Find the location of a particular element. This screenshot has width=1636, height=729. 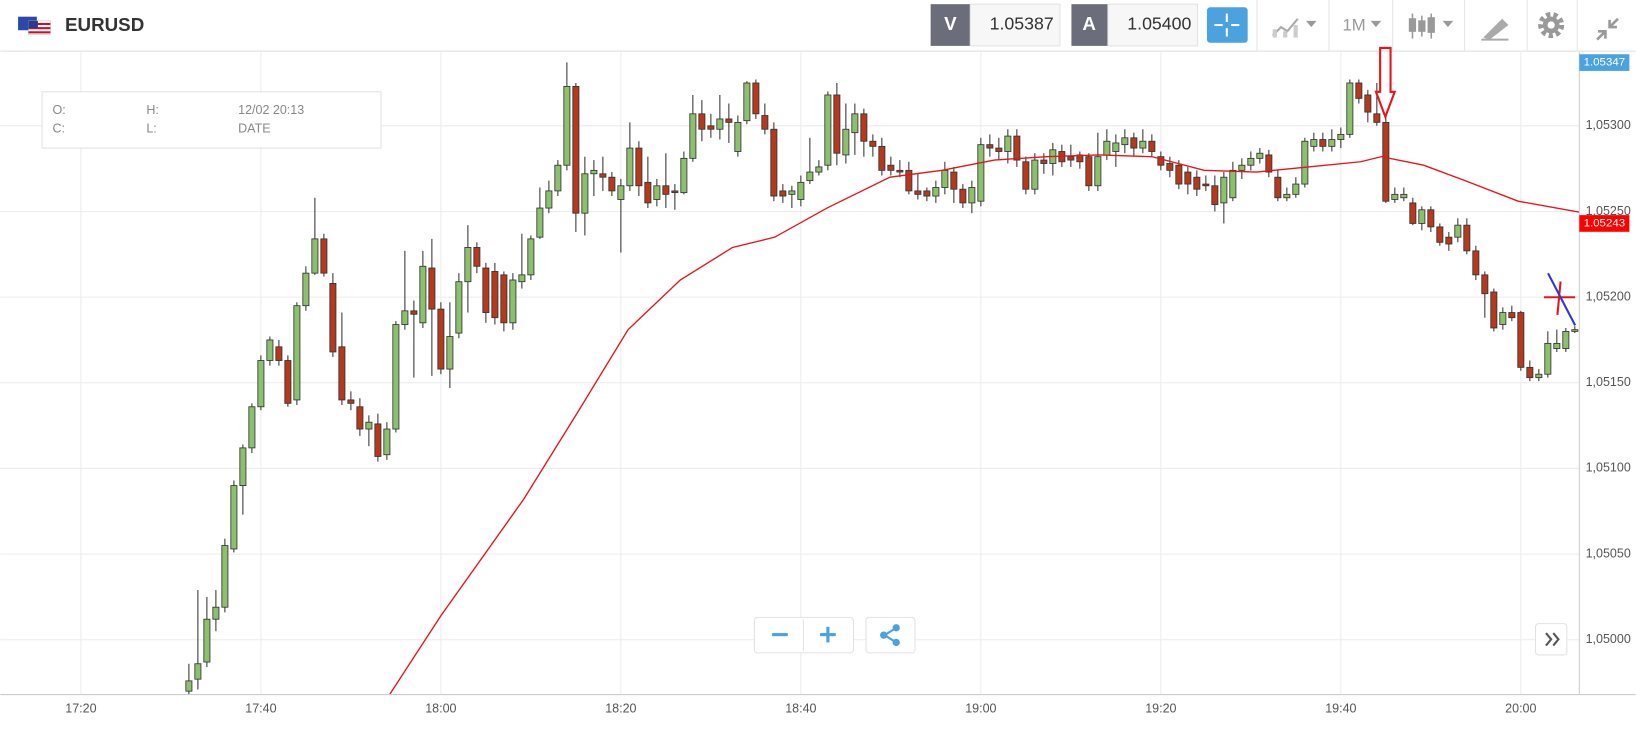

y-tick-label: 1,05100 is located at coordinates (1608, 468).